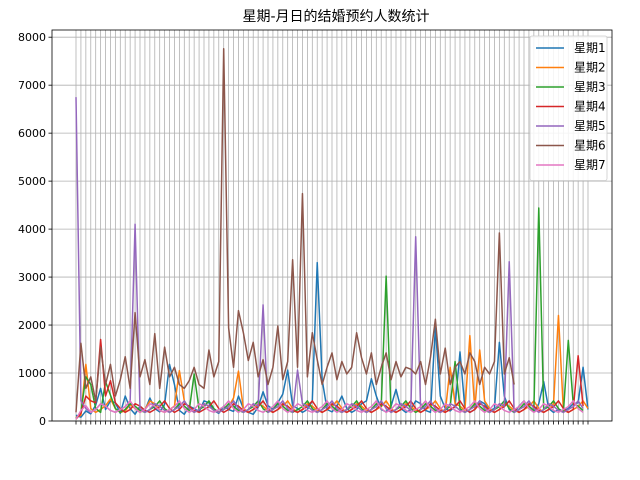 This screenshot has height=480, width=640. Describe the element at coordinates (590, 87) in the screenshot. I see `legend-label: 星期3` at that location.